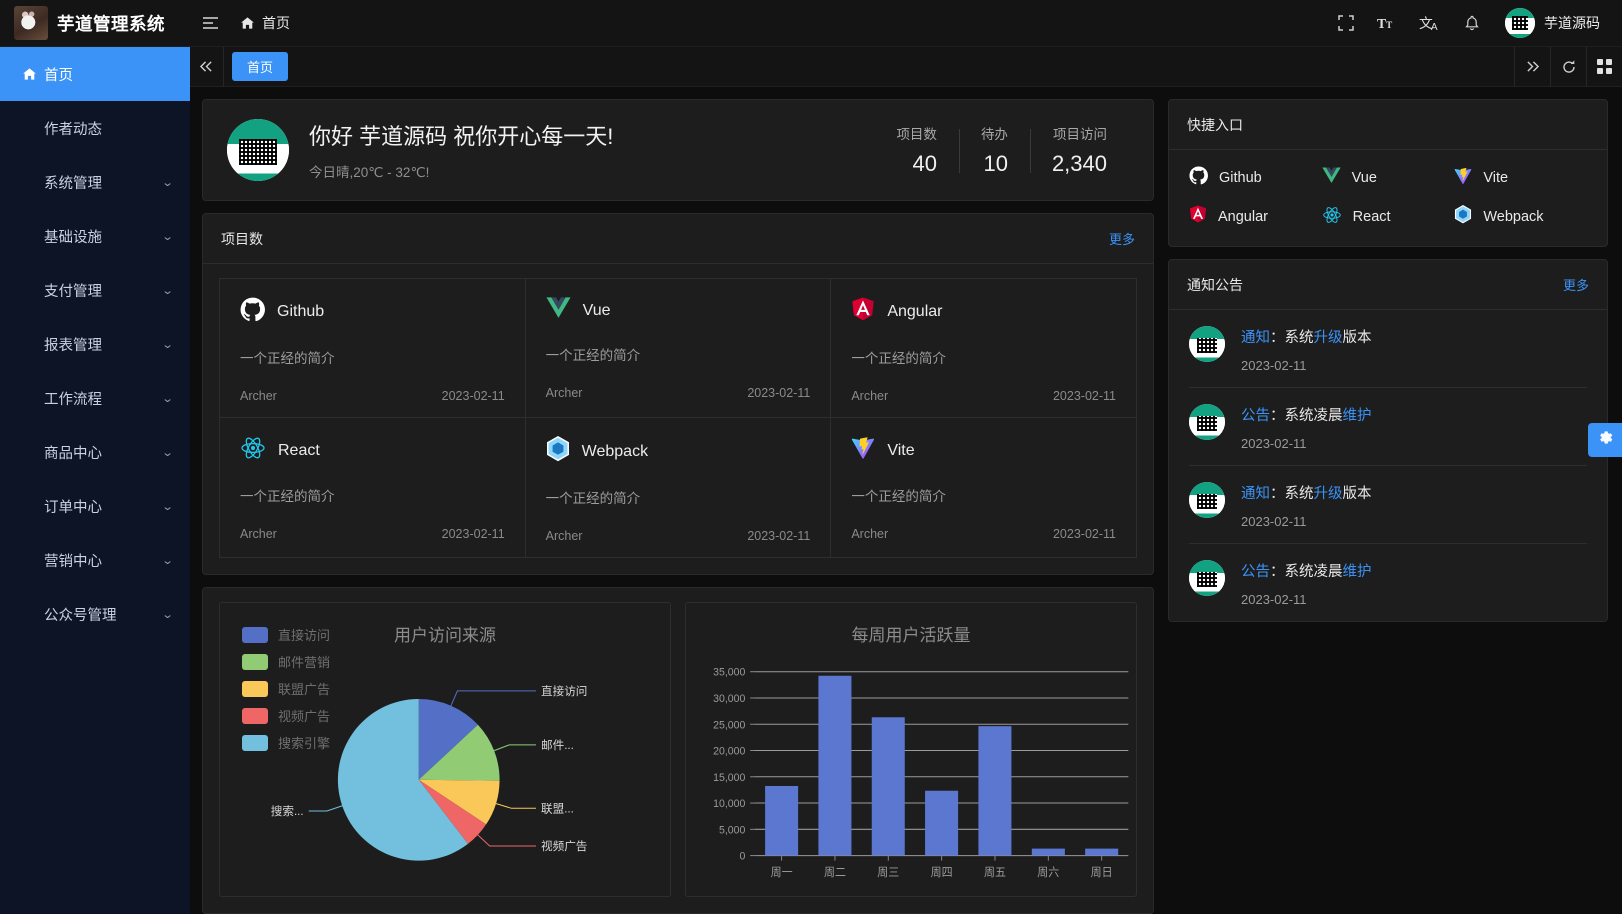 This screenshot has width=1622, height=914. Describe the element at coordinates (207, 66) in the screenshot. I see `double-chevron-left-icon` at that location.